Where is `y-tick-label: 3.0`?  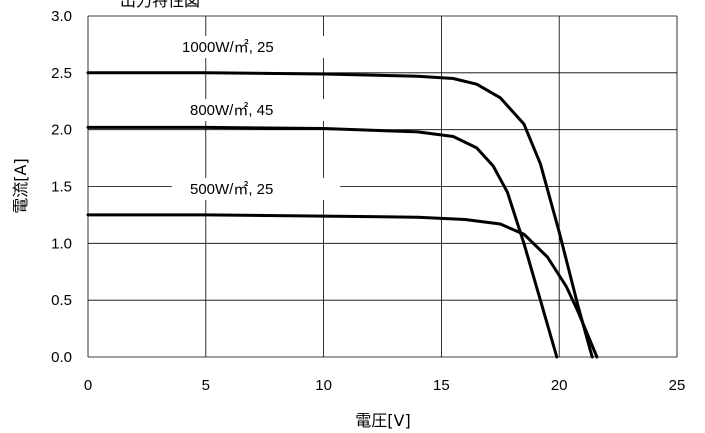
y-tick-label: 3.0 is located at coordinates (61, 16).